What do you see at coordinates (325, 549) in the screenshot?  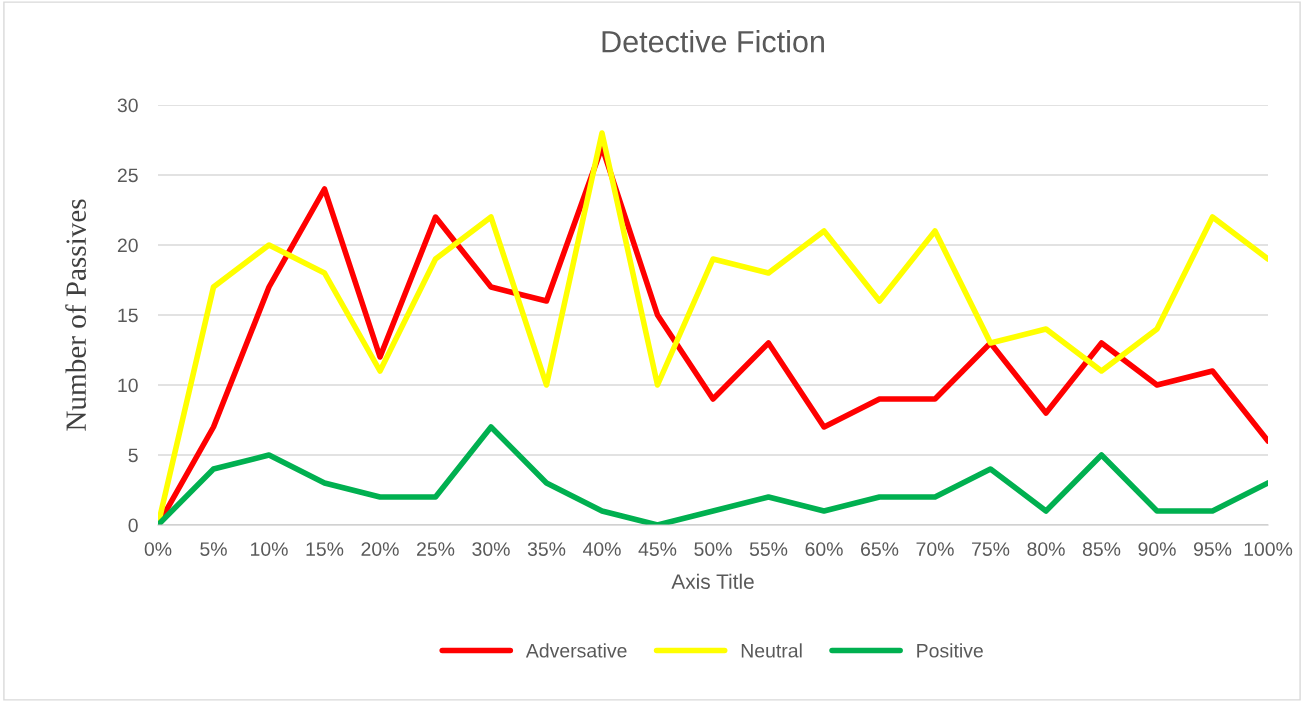 I see `x-tick-label: 15%` at bounding box center [325, 549].